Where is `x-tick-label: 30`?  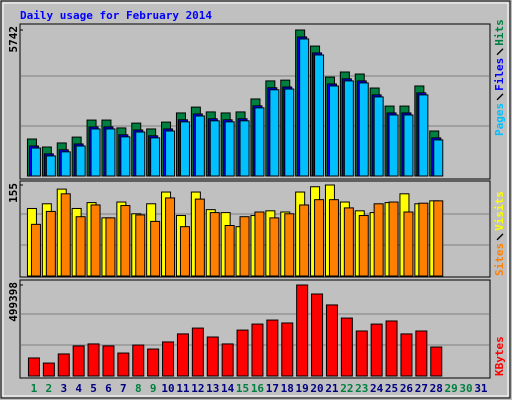
x-tick-label: 30 is located at coordinates (465, 388).